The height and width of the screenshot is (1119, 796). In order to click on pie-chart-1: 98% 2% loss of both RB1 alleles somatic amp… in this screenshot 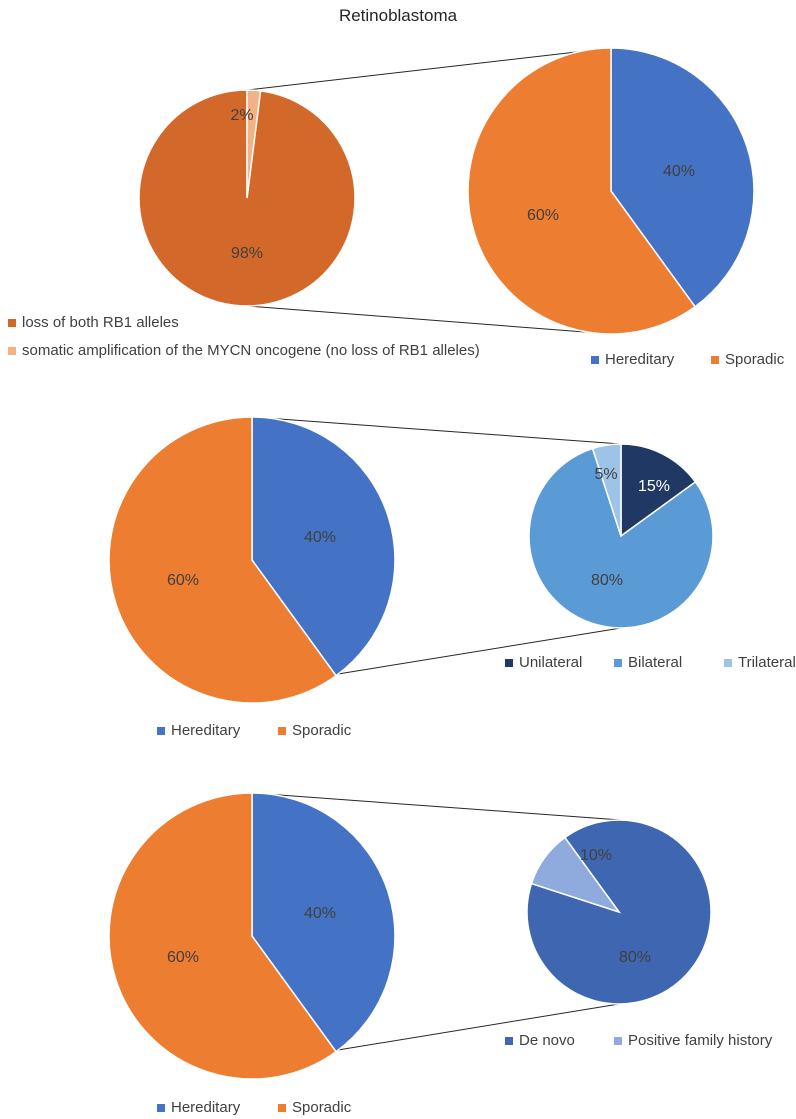, I will do `click(244, 224)`.